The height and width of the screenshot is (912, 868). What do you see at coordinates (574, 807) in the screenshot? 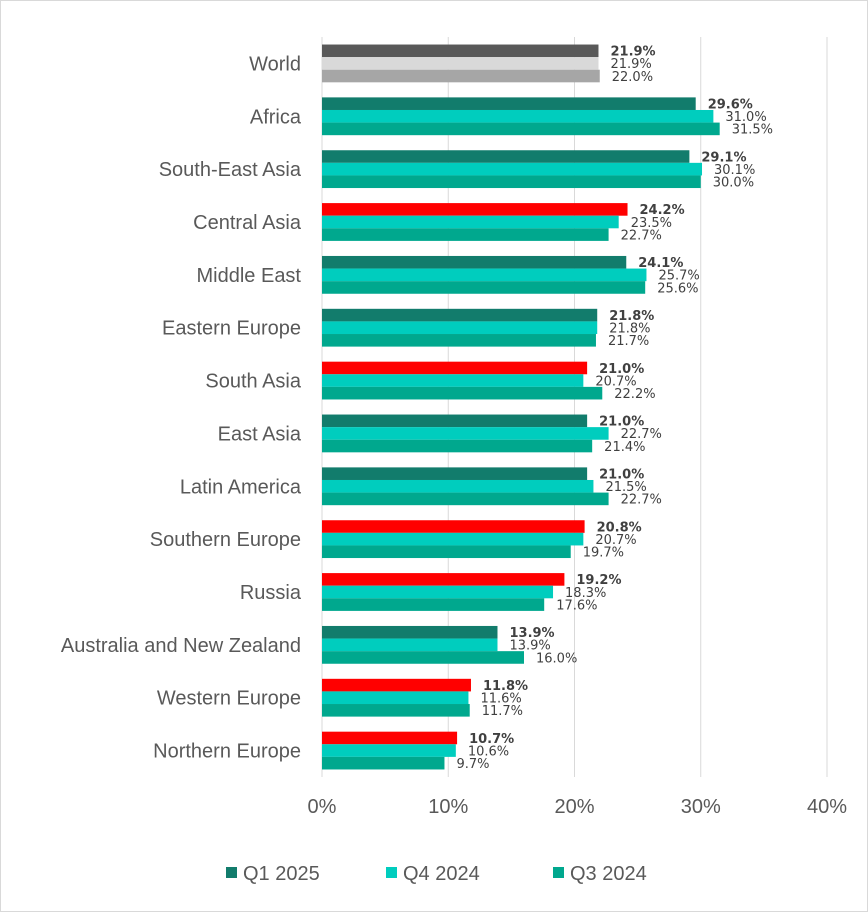
I see `x-tick-label: 20%` at bounding box center [574, 807].